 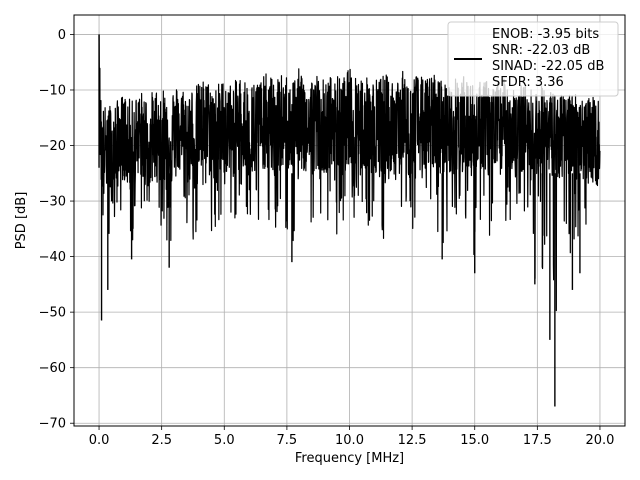 What do you see at coordinates (224, 440) in the screenshot?
I see `x-tick-label: 5.0` at bounding box center [224, 440].